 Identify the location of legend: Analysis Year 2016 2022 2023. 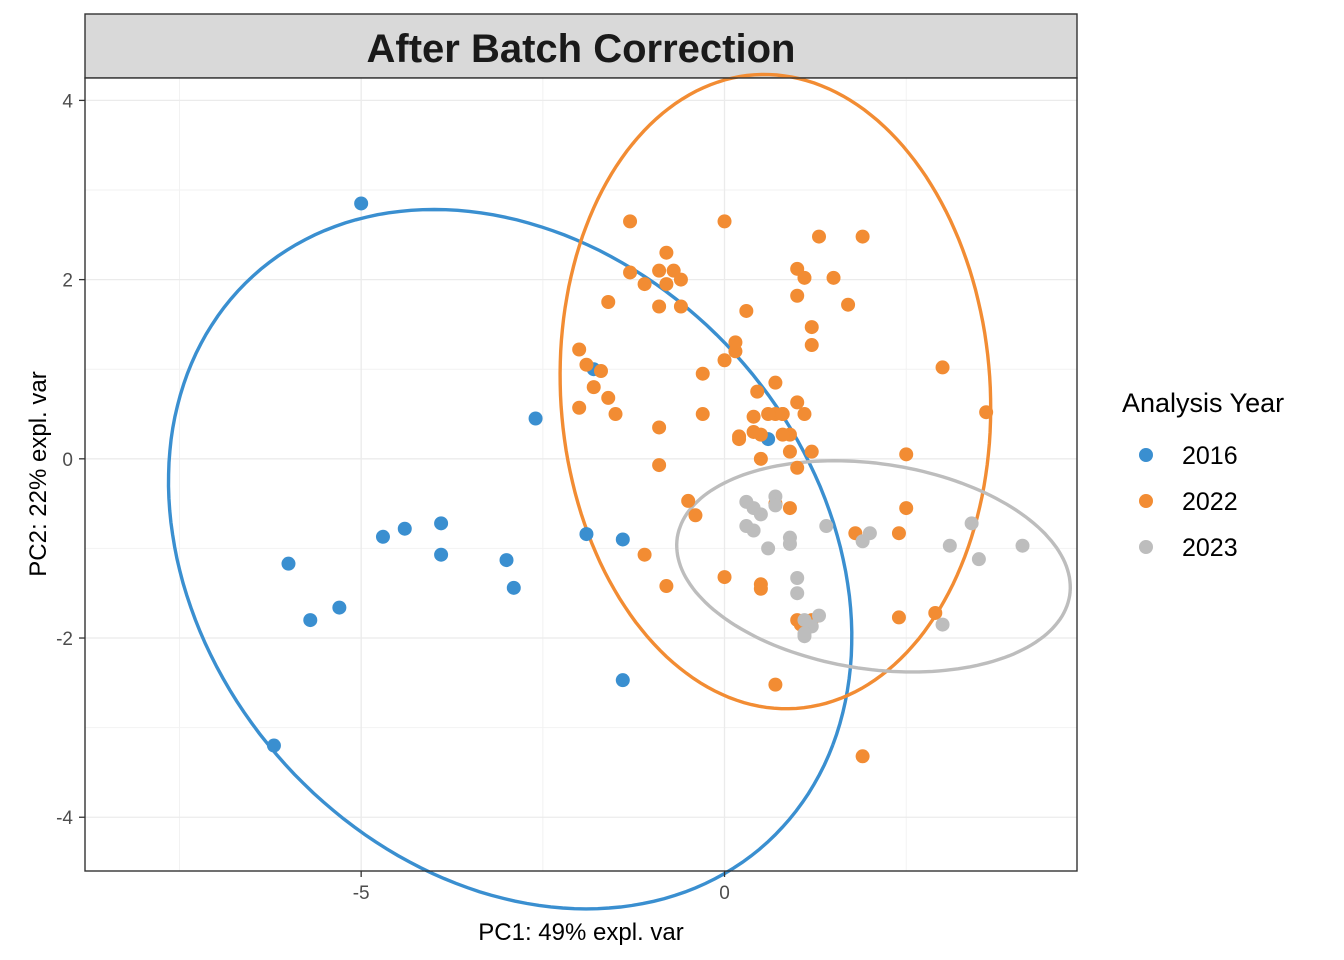
(1203, 475).